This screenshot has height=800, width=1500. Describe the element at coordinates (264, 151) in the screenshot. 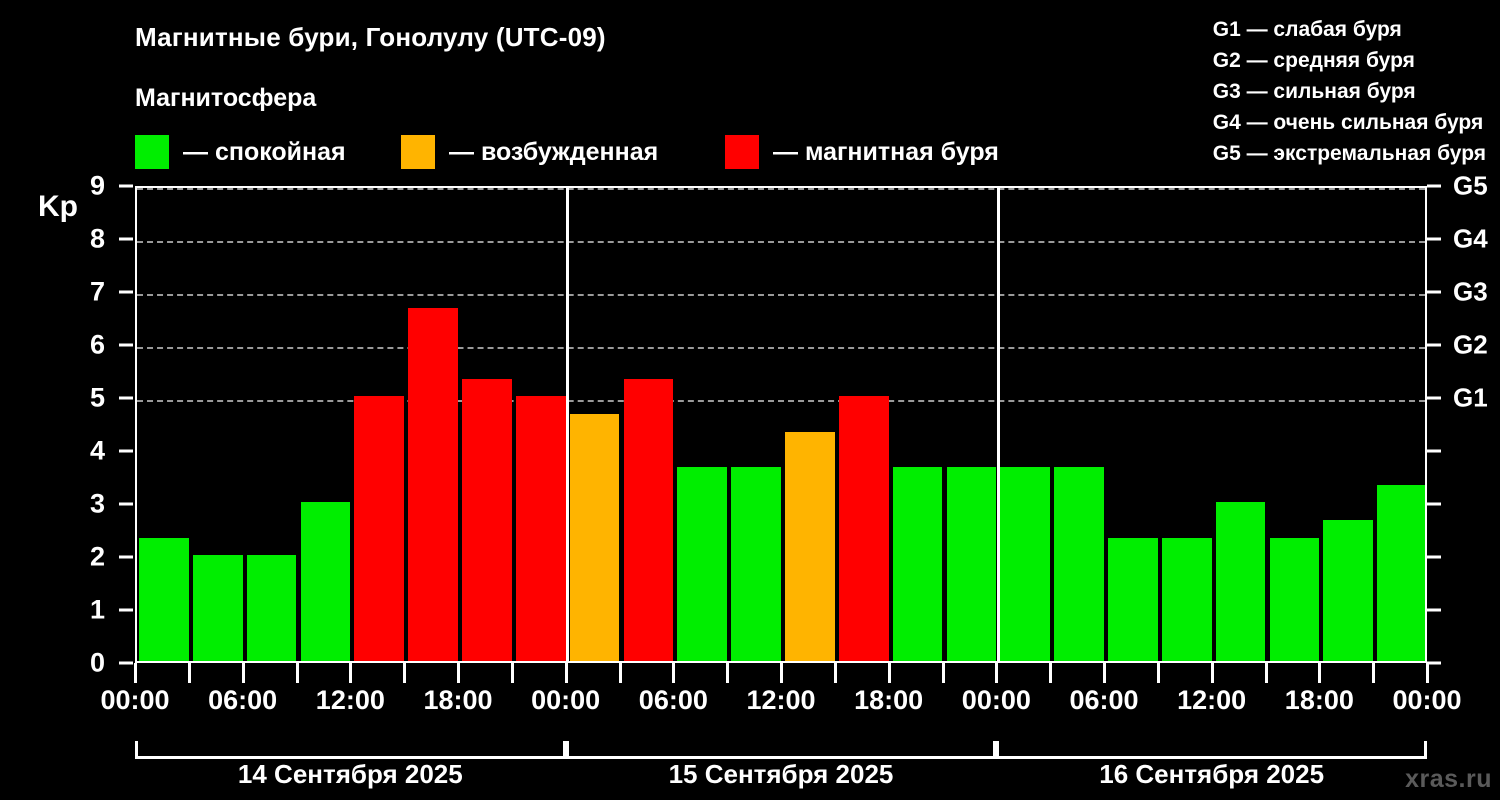

I see `legend-label-quiet: — спокойная` at that location.